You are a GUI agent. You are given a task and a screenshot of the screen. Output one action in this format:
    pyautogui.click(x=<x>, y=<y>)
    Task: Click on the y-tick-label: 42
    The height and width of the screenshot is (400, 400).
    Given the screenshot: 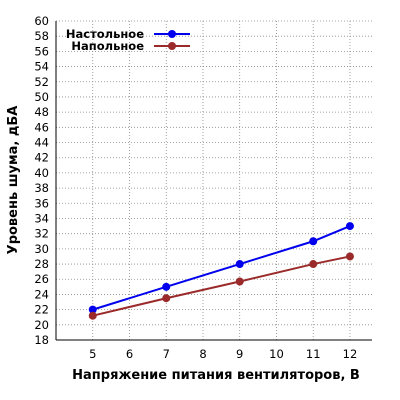 What is the action you would take?
    pyautogui.click(x=41, y=158)
    